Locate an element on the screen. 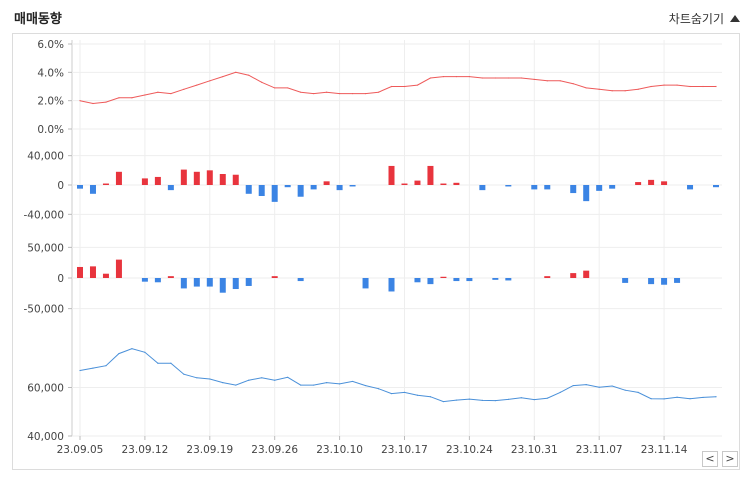  y-tick-label: 0 is located at coordinates (60, 186).